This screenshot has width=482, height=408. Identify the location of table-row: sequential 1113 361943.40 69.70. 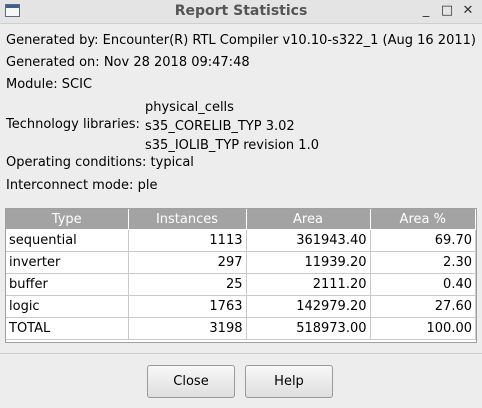
(241, 240).